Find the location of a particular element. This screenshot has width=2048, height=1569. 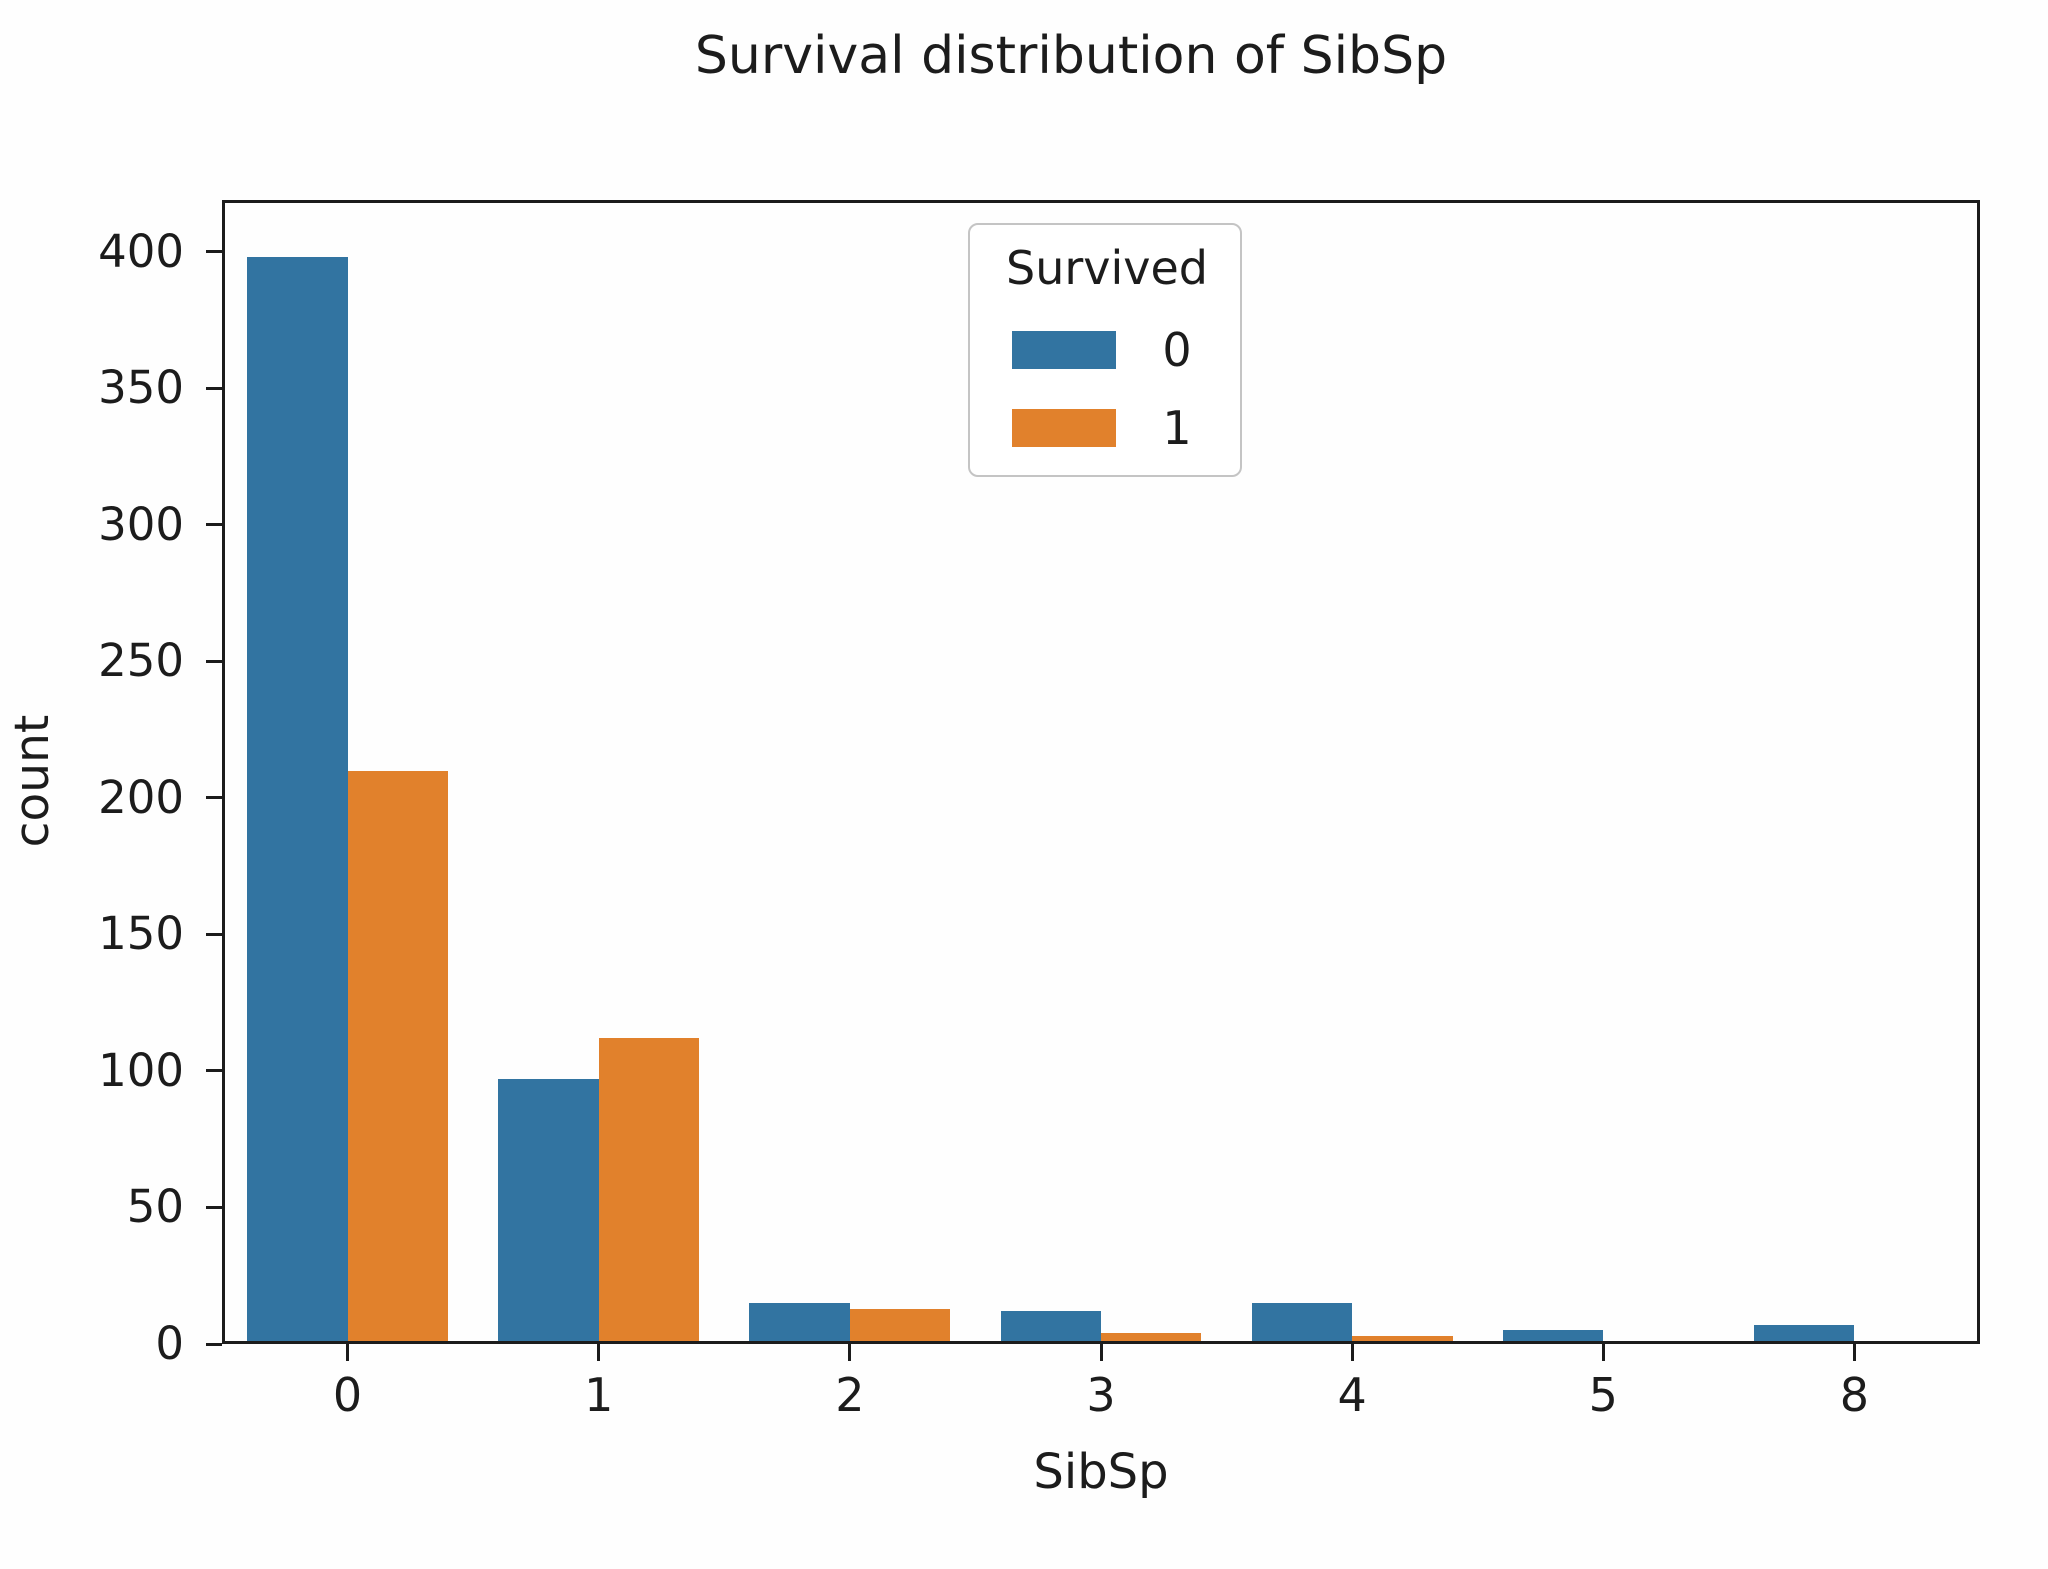

x-axis-label: SibSp is located at coordinates (1101, 1472).